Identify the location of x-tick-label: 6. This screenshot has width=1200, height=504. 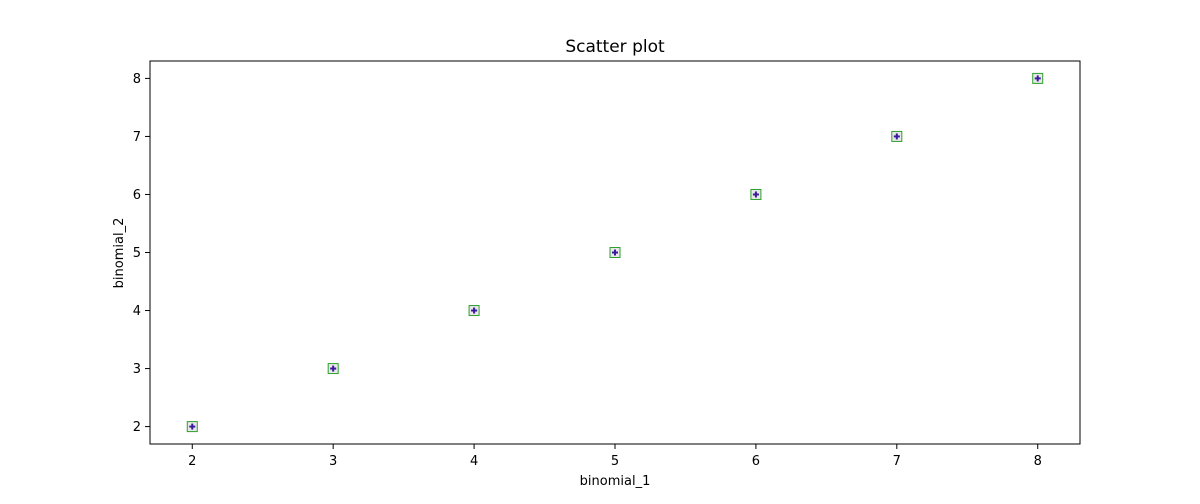
(756, 461).